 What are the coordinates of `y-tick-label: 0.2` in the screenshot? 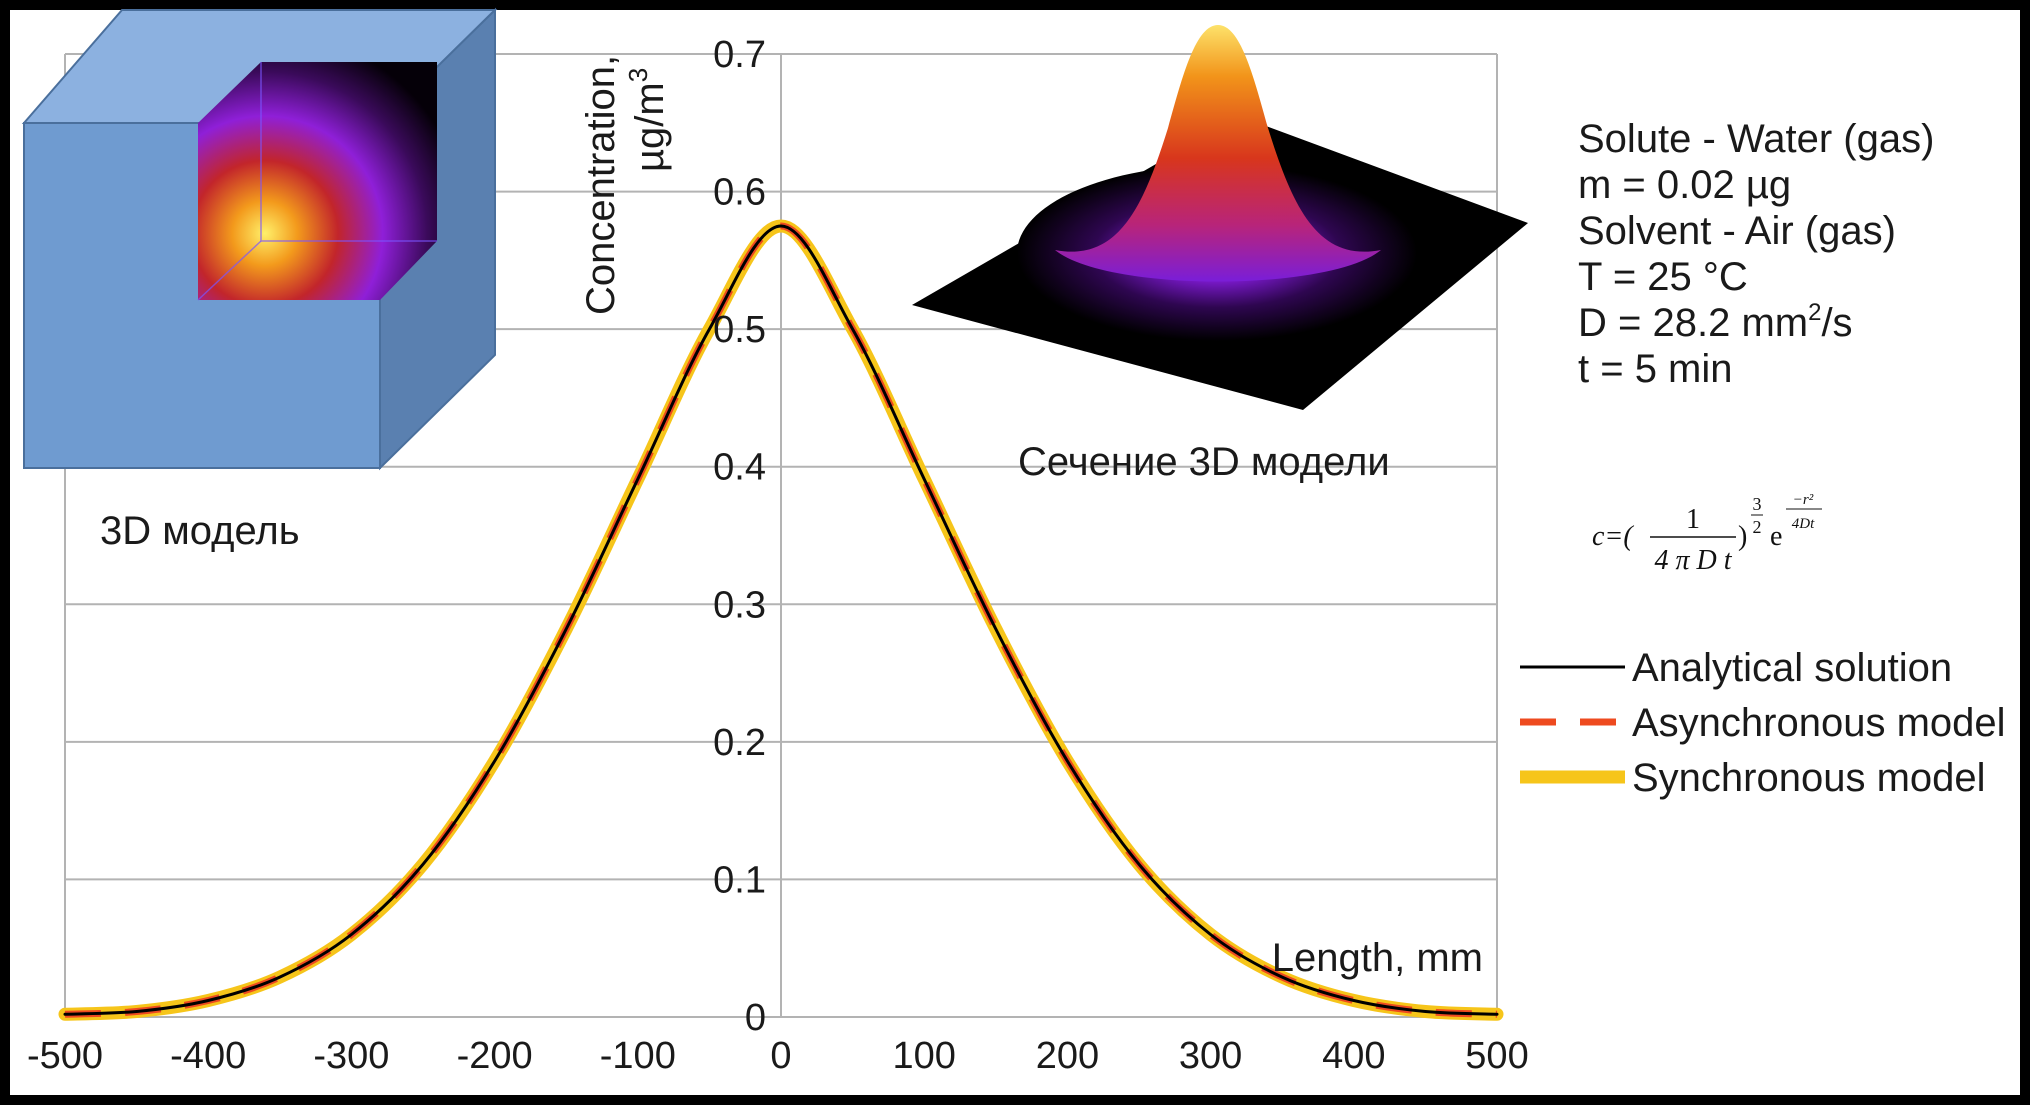 It's located at (739, 743).